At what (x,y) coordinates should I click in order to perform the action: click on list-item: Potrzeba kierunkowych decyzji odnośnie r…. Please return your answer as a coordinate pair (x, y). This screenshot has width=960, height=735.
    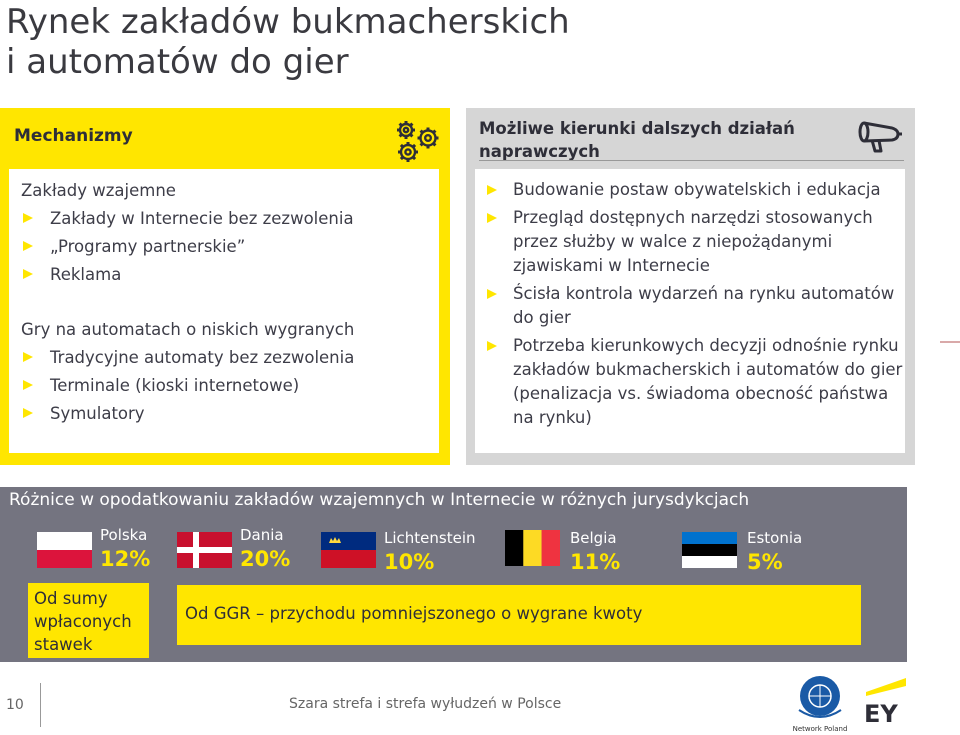
    Looking at the image, I should click on (696, 382).